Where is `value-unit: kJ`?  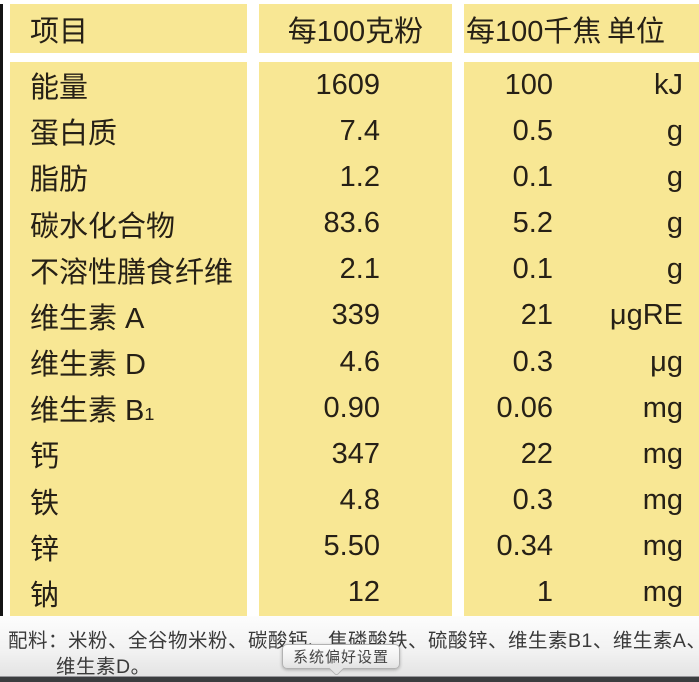 value-unit: kJ is located at coordinates (668, 84).